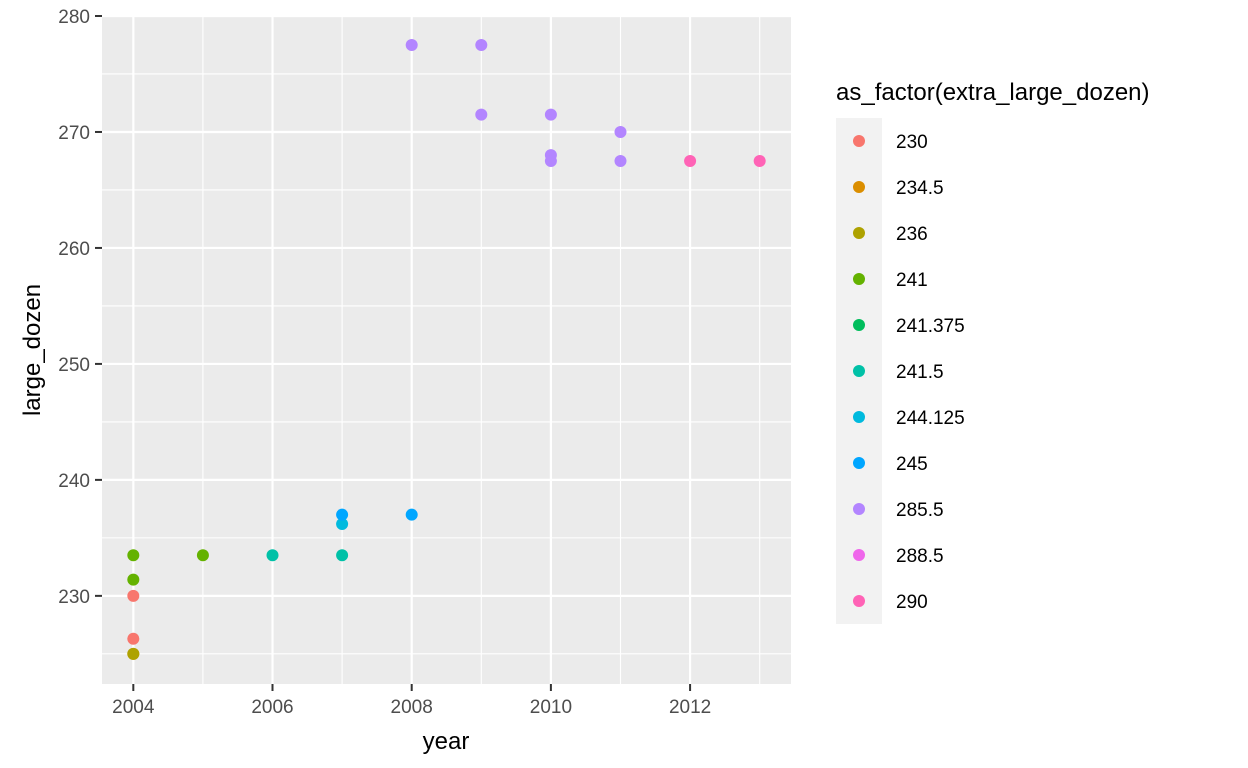  I want to click on y-axis-title: large_dozen, so click(32, 350).